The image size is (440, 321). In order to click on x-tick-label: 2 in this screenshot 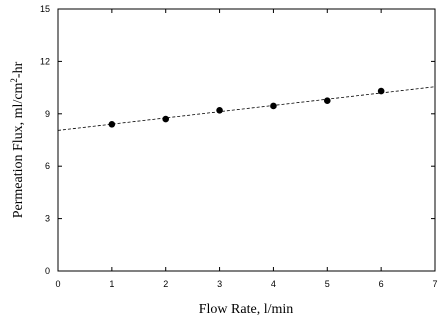, I will do `click(165, 284)`.